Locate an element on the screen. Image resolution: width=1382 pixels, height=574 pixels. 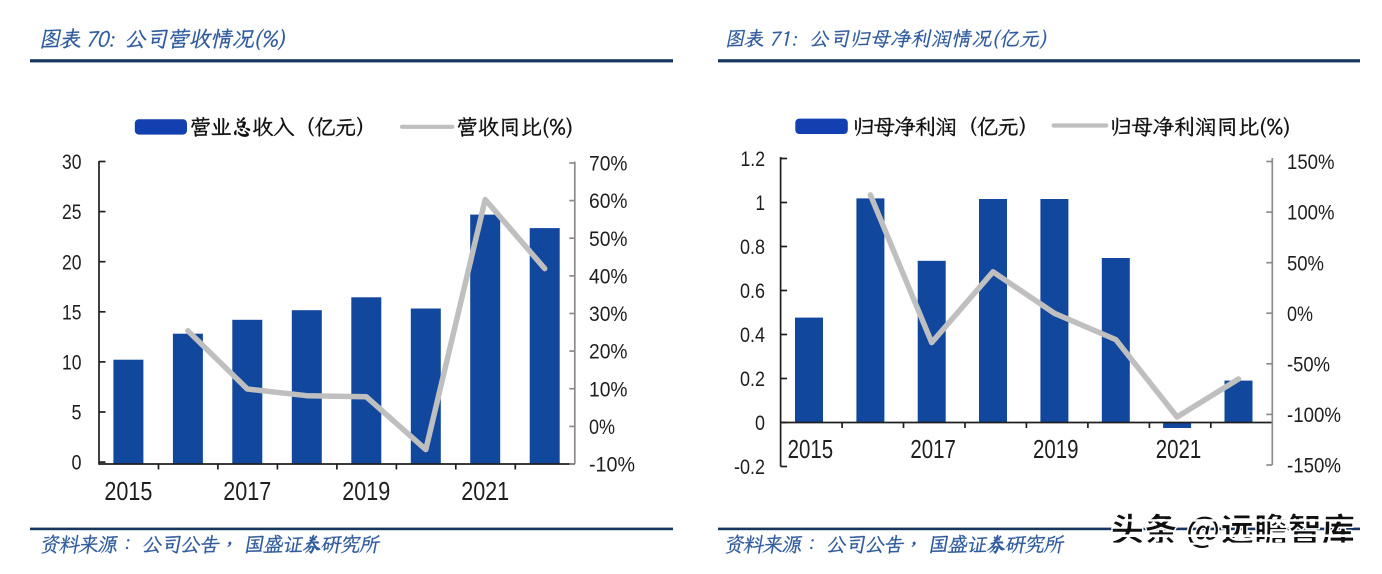
svg-text: 20 is located at coordinates (72, 262).